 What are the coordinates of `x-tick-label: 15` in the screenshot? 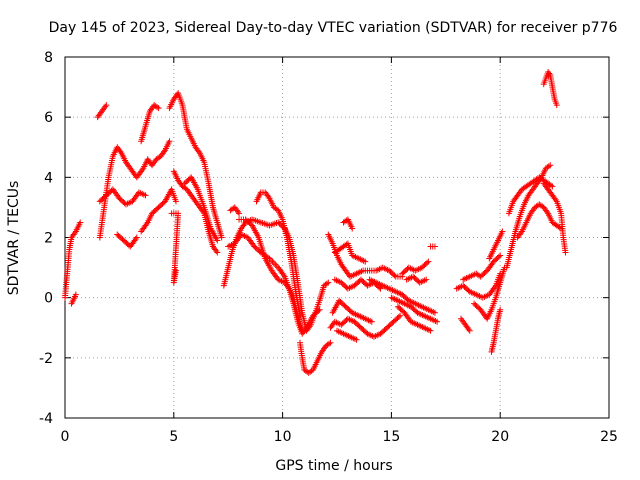 It's located at (391, 437).